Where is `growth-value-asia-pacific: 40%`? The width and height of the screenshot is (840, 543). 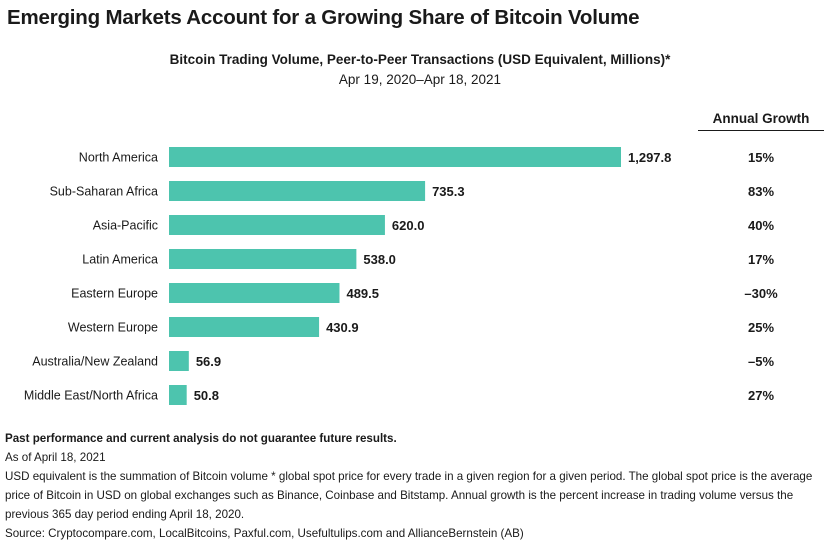
growth-value-asia-pacific: 40% is located at coordinates (761, 225).